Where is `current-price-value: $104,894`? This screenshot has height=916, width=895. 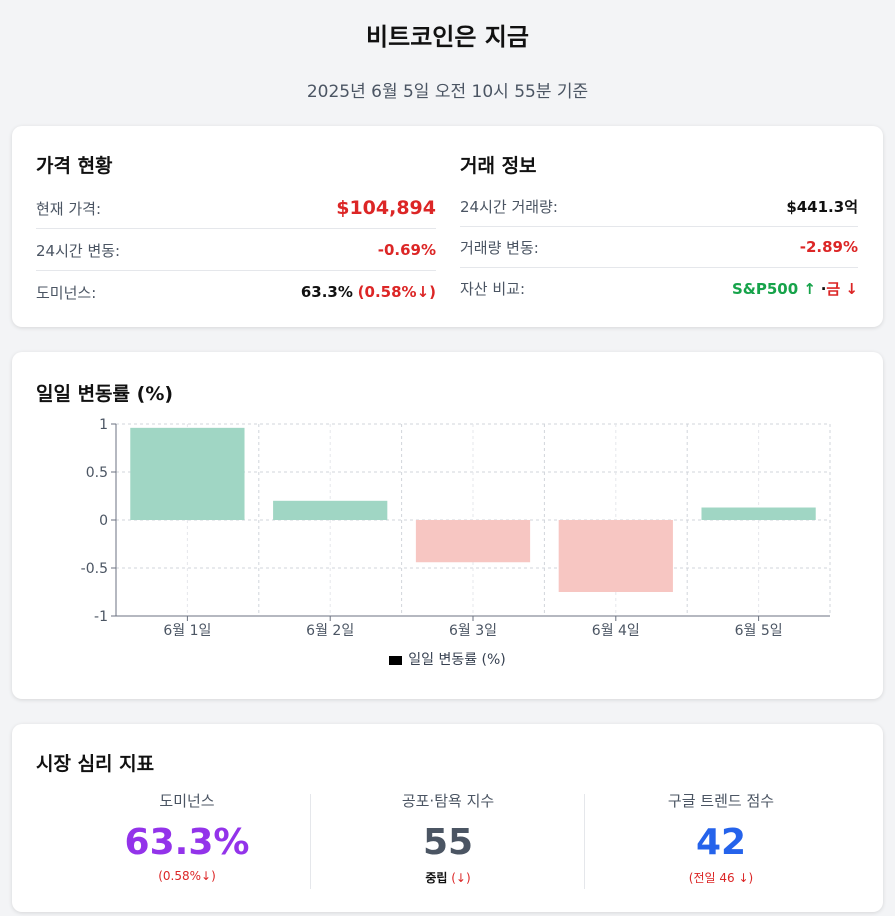 current-price-value: $104,894 is located at coordinates (386, 208).